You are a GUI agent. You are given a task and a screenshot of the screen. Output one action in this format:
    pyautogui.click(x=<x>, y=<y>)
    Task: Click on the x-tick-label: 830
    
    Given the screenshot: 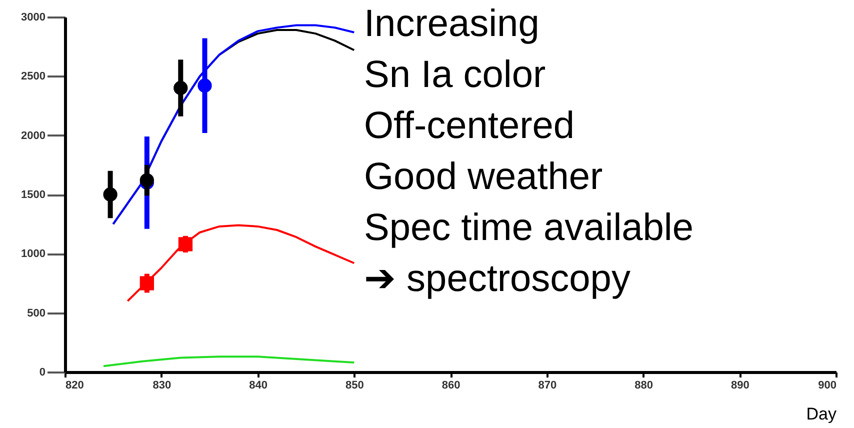 What is the action you would take?
    pyautogui.click(x=162, y=386)
    